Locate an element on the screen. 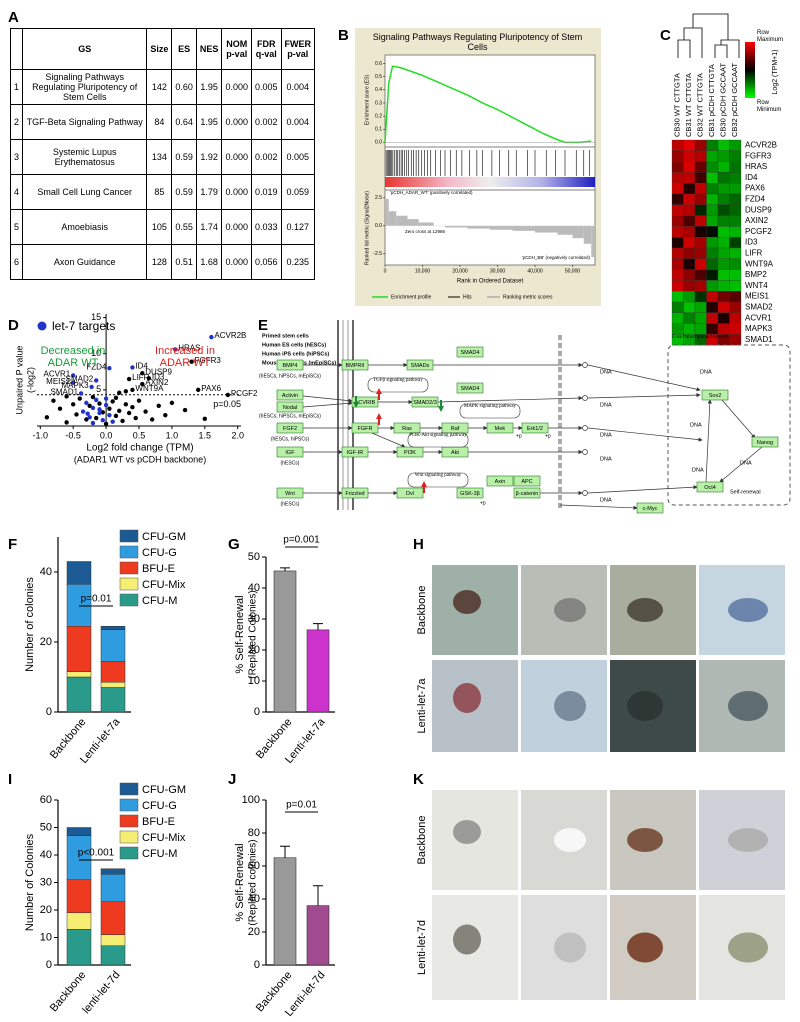 This screenshot has width=800, height=1022. enrichment-line is located at coordinates (488, 104).